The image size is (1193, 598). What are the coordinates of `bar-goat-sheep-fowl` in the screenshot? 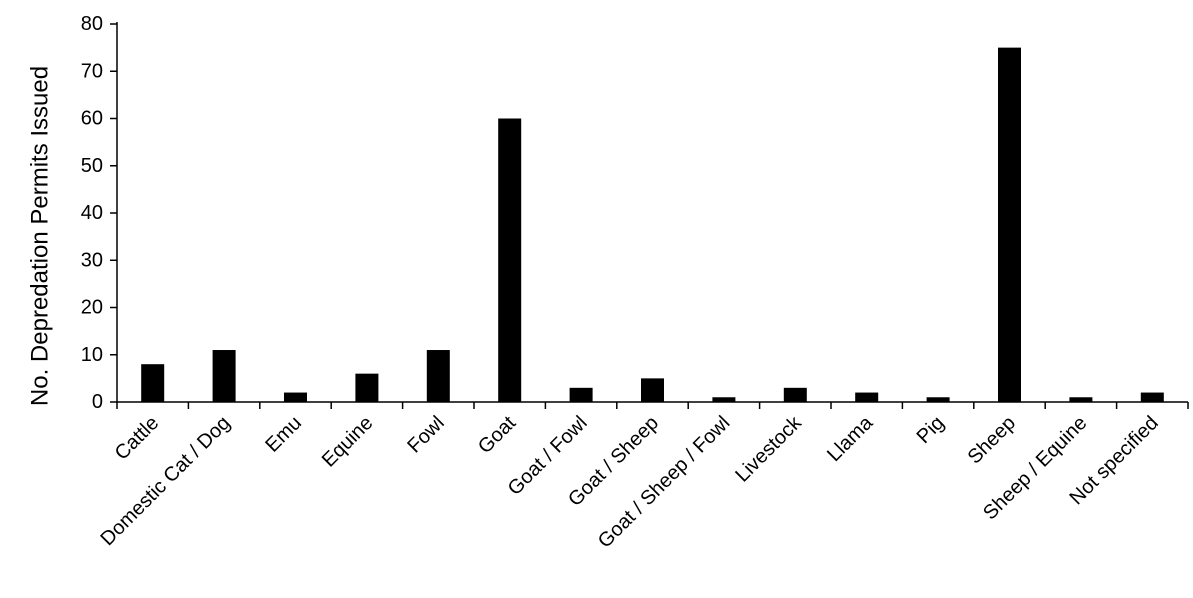 It's located at (724, 399).